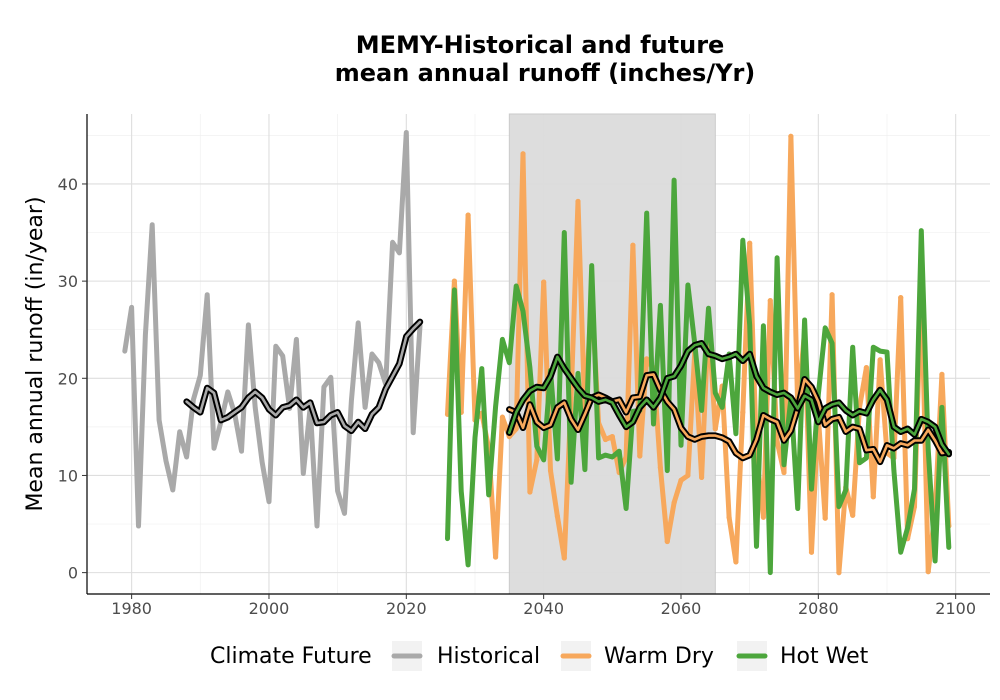  I want to click on x-tick-label: 2080, so click(818, 608).